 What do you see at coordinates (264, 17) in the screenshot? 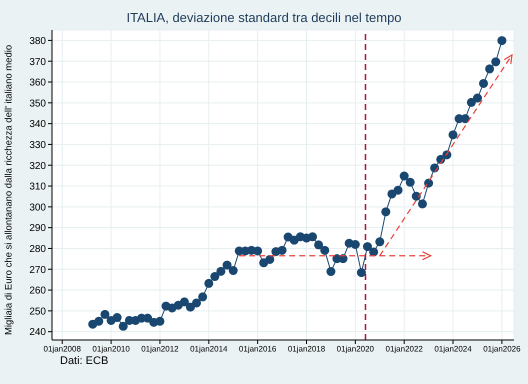
I see `chart-title: ITALIA, deviazione standard tra decili nel tempo` at bounding box center [264, 17].